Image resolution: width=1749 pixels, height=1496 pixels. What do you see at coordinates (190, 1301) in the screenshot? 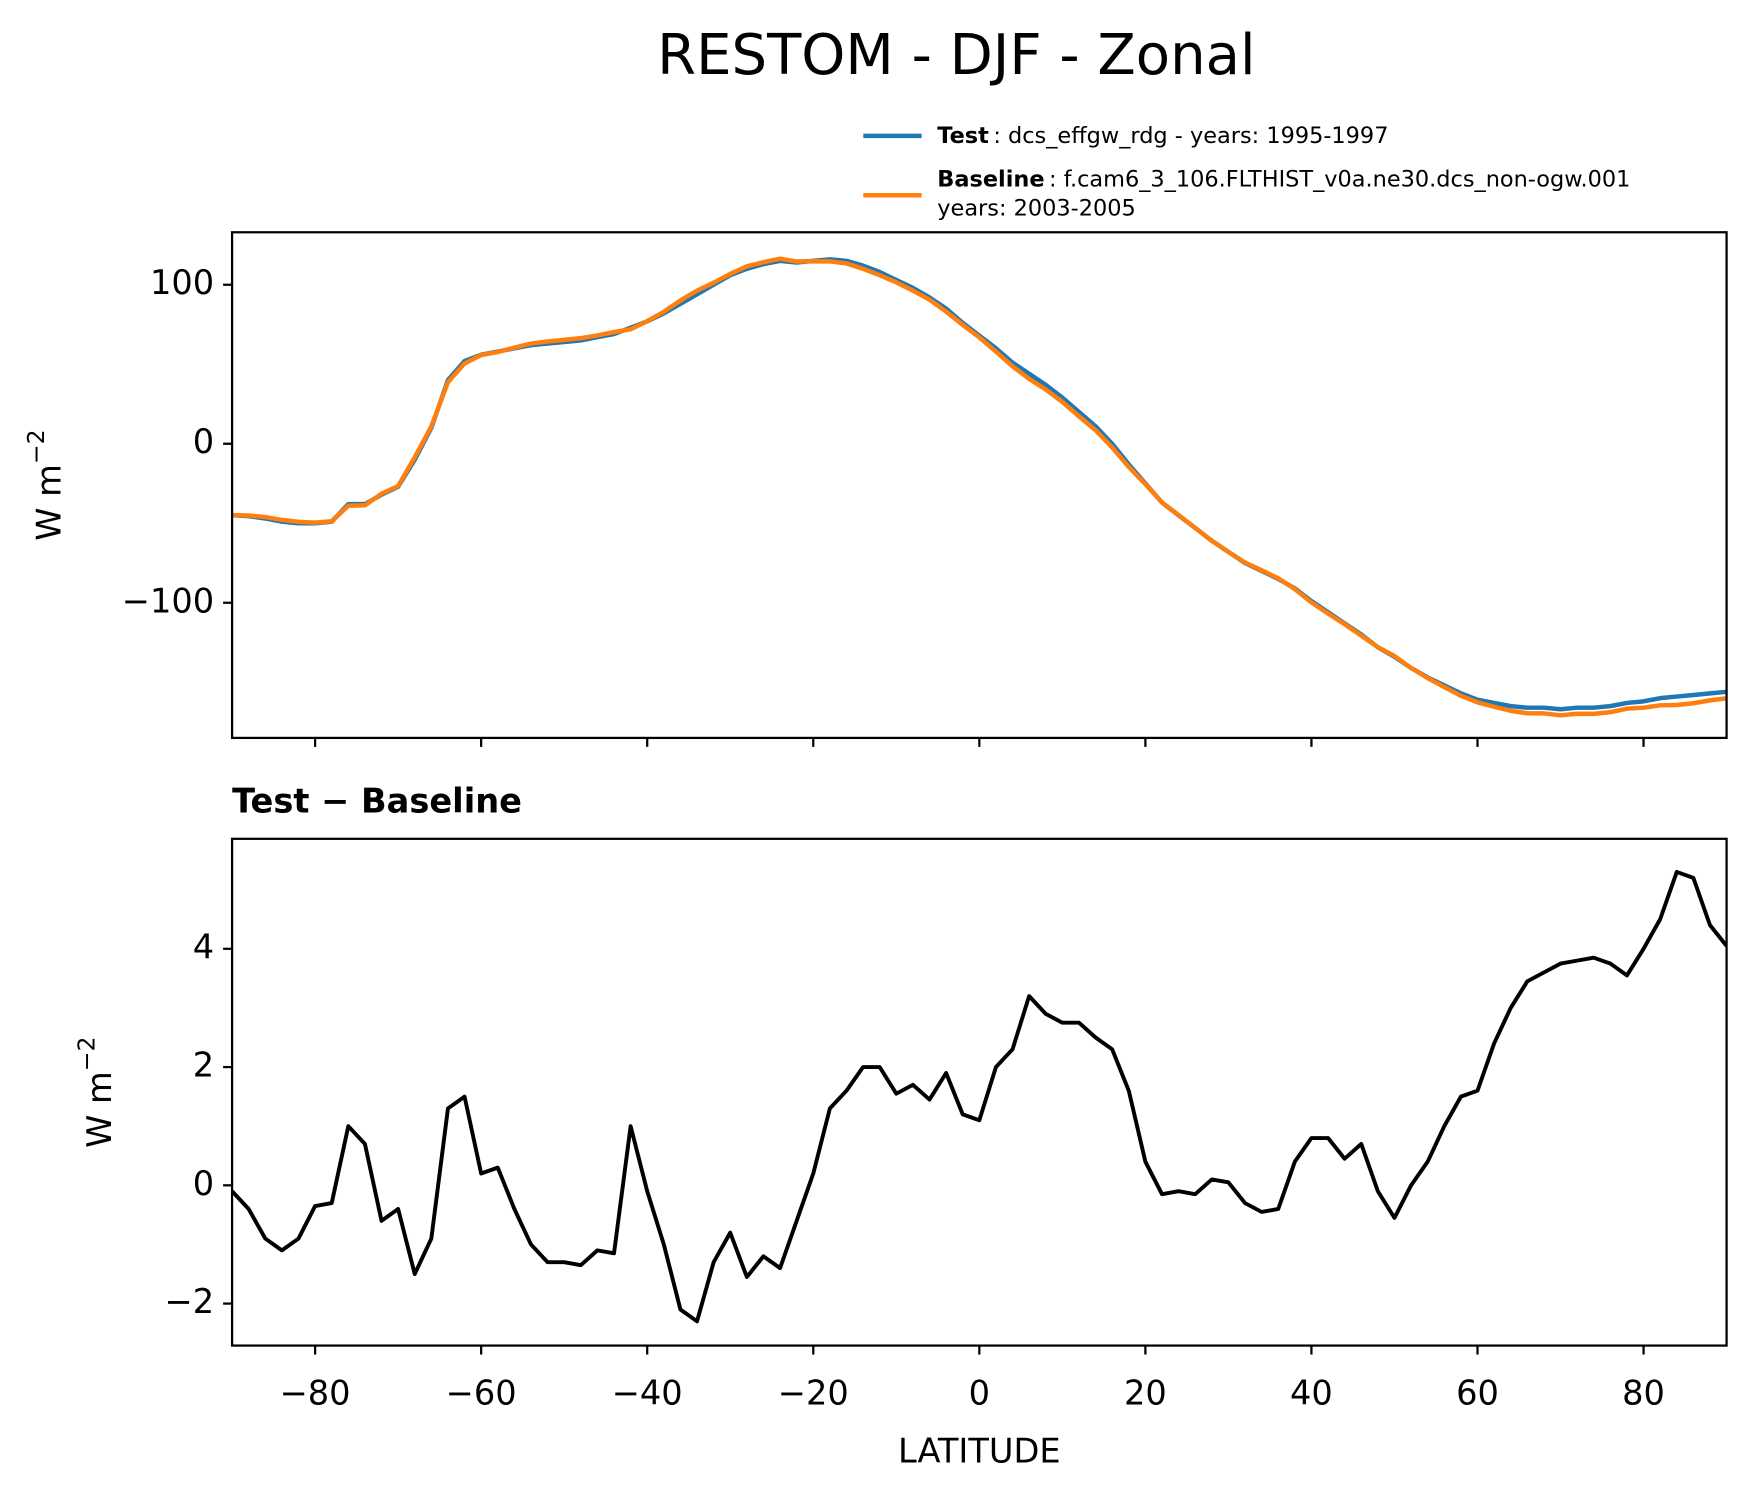
I see `y-tick-label: −2` at bounding box center [190, 1301].